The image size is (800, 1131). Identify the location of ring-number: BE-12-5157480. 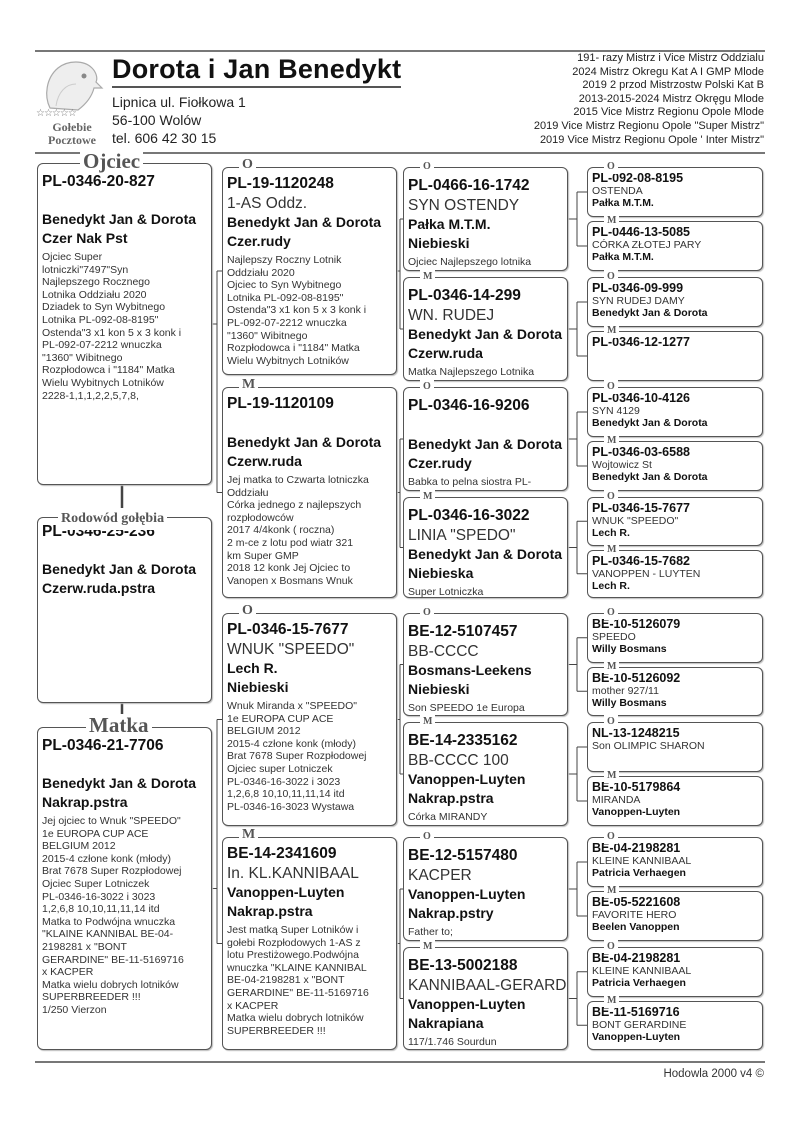
(463, 855).